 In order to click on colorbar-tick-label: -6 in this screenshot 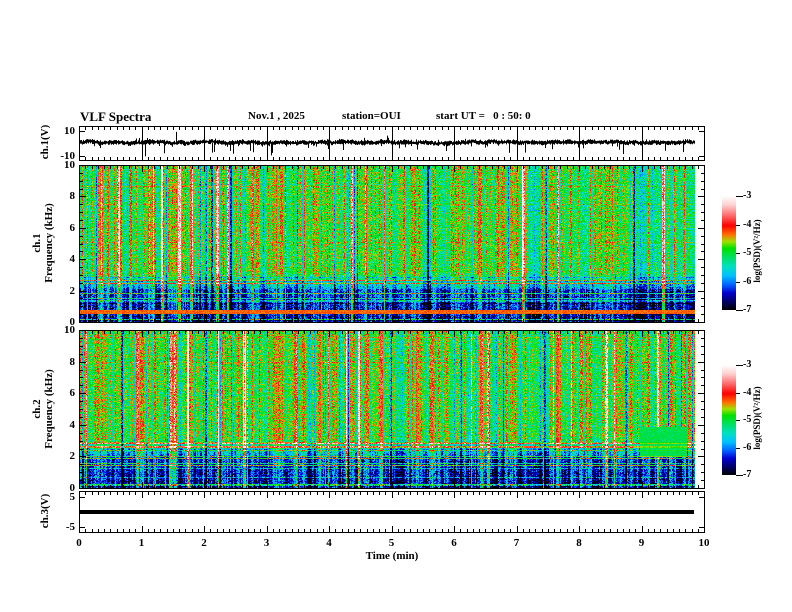, I will do `click(747, 281)`.